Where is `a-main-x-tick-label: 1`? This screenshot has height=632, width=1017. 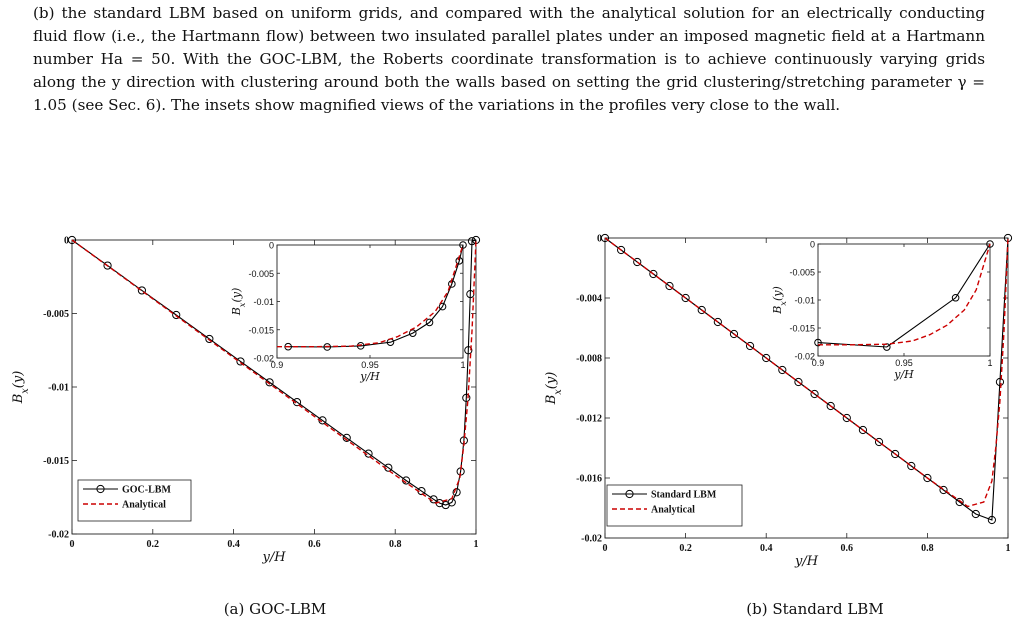 a-main-x-tick-label: 1 is located at coordinates (476, 544).